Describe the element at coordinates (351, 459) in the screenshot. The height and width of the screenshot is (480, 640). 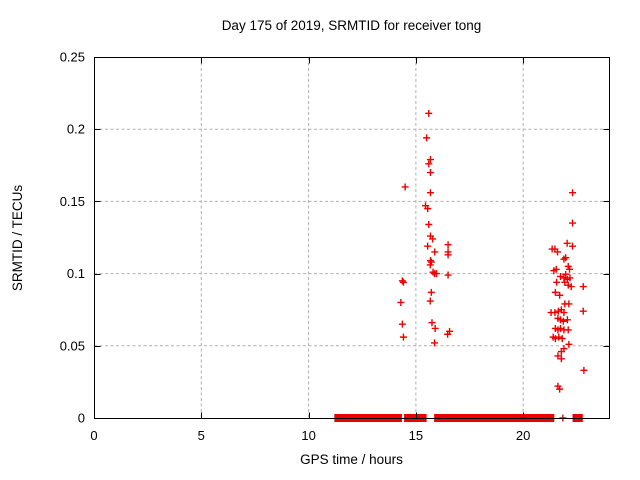
I see `x-axis-label: GPS time / hours` at that location.